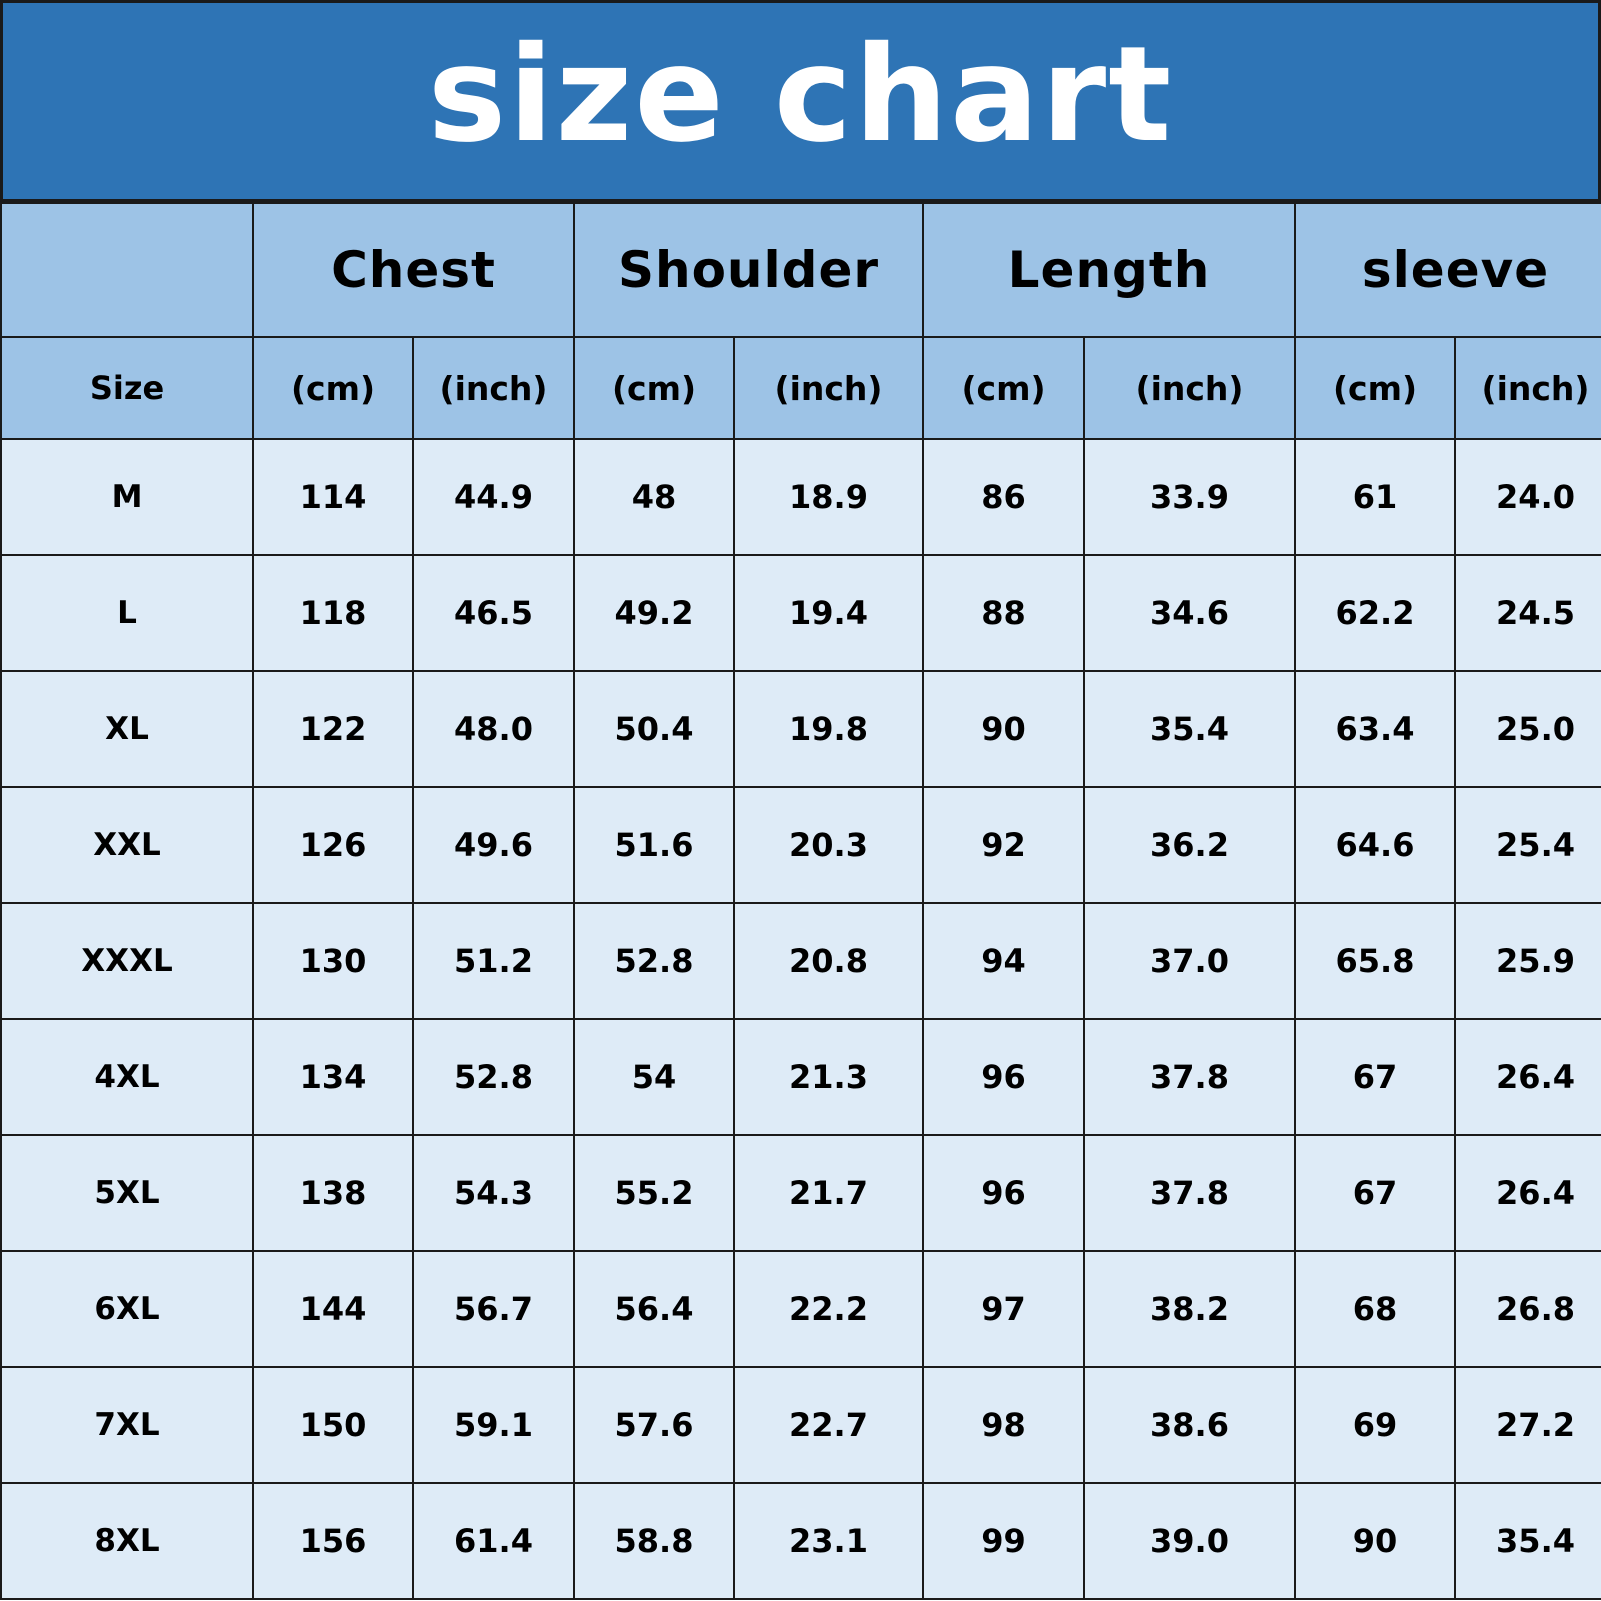 Image resolution: width=1601 pixels, height=1601 pixels. Describe the element at coordinates (127, 497) in the screenshot. I see `size-cell: M` at that location.